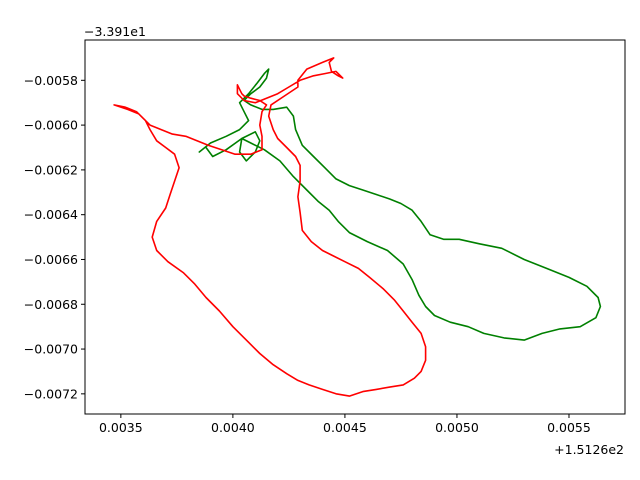 The image size is (640, 480). What do you see at coordinates (51, 214) in the screenshot?
I see `y-tick-label: −0.0064` at bounding box center [51, 214].